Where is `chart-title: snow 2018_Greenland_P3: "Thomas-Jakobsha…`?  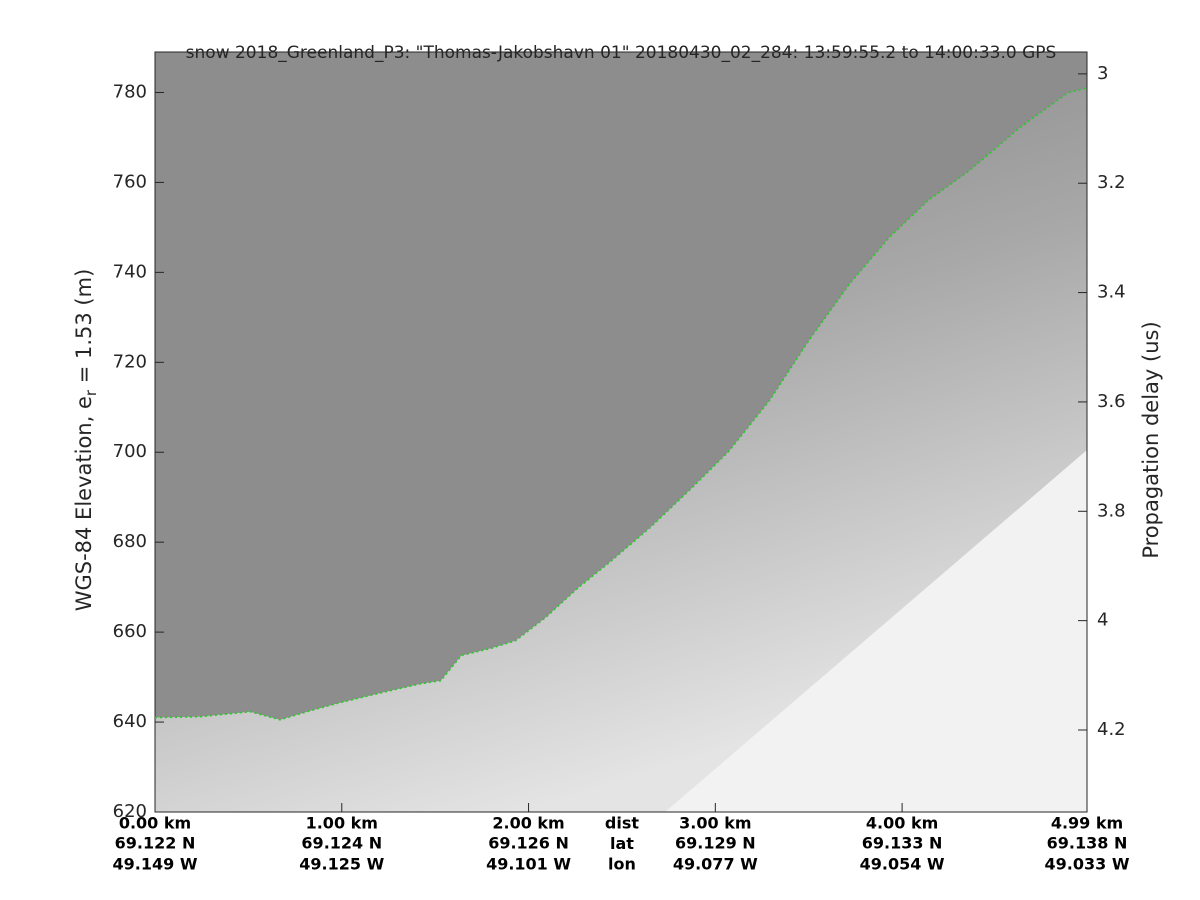
chart-title: snow 2018_Greenland_P3: "Thomas-Jakobsha… is located at coordinates (621, 53).